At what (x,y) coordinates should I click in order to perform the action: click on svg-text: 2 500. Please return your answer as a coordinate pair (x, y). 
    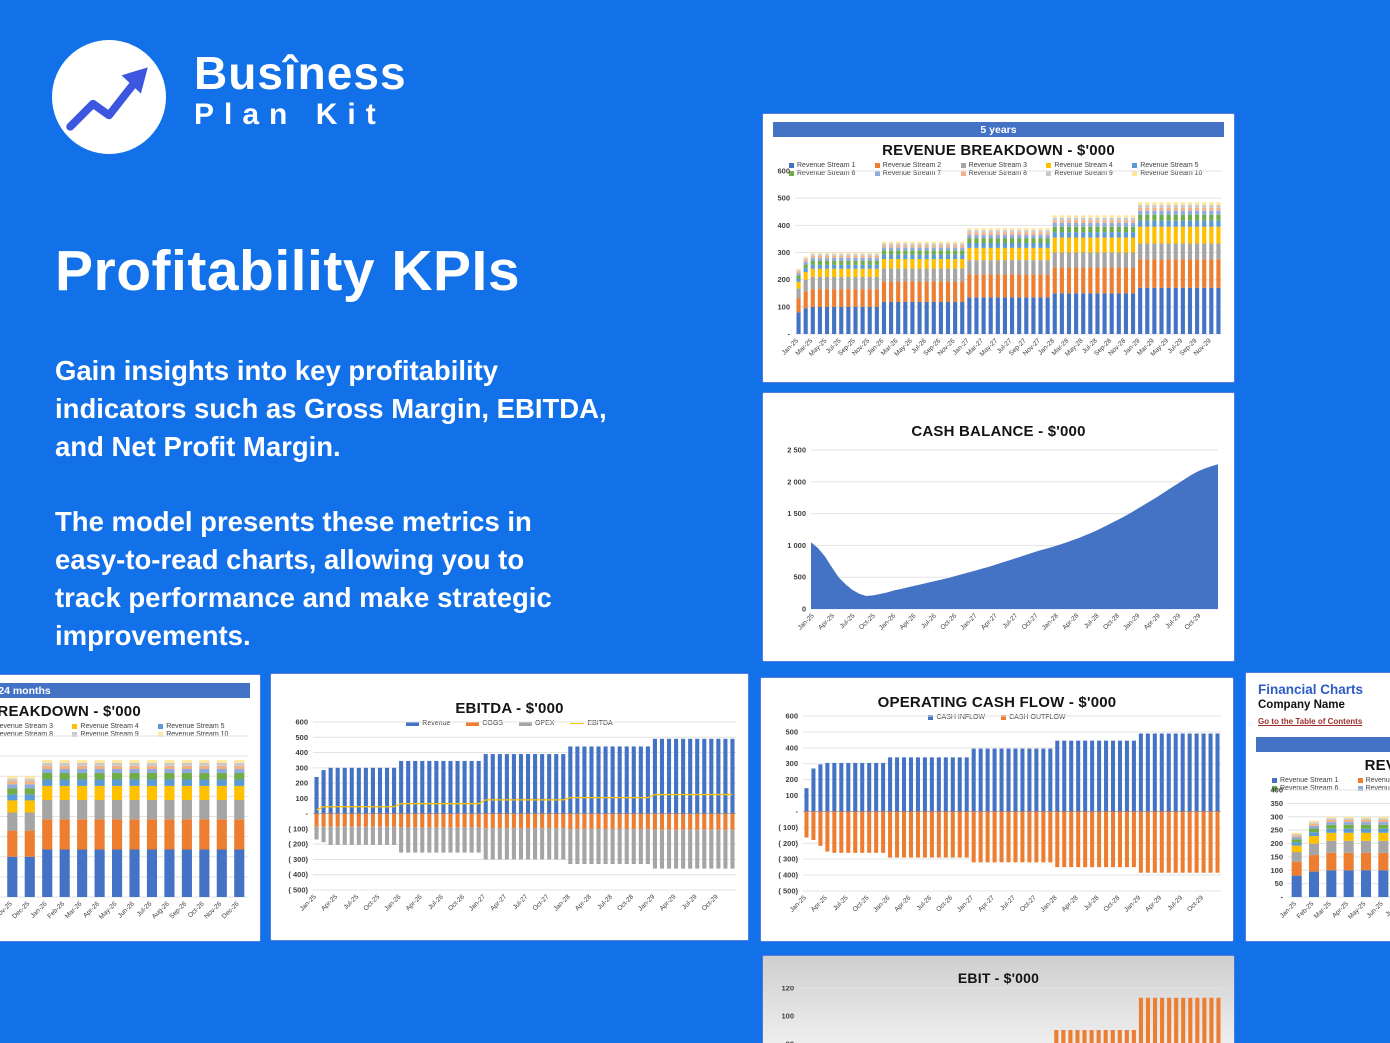
    Looking at the image, I should click on (796, 450).